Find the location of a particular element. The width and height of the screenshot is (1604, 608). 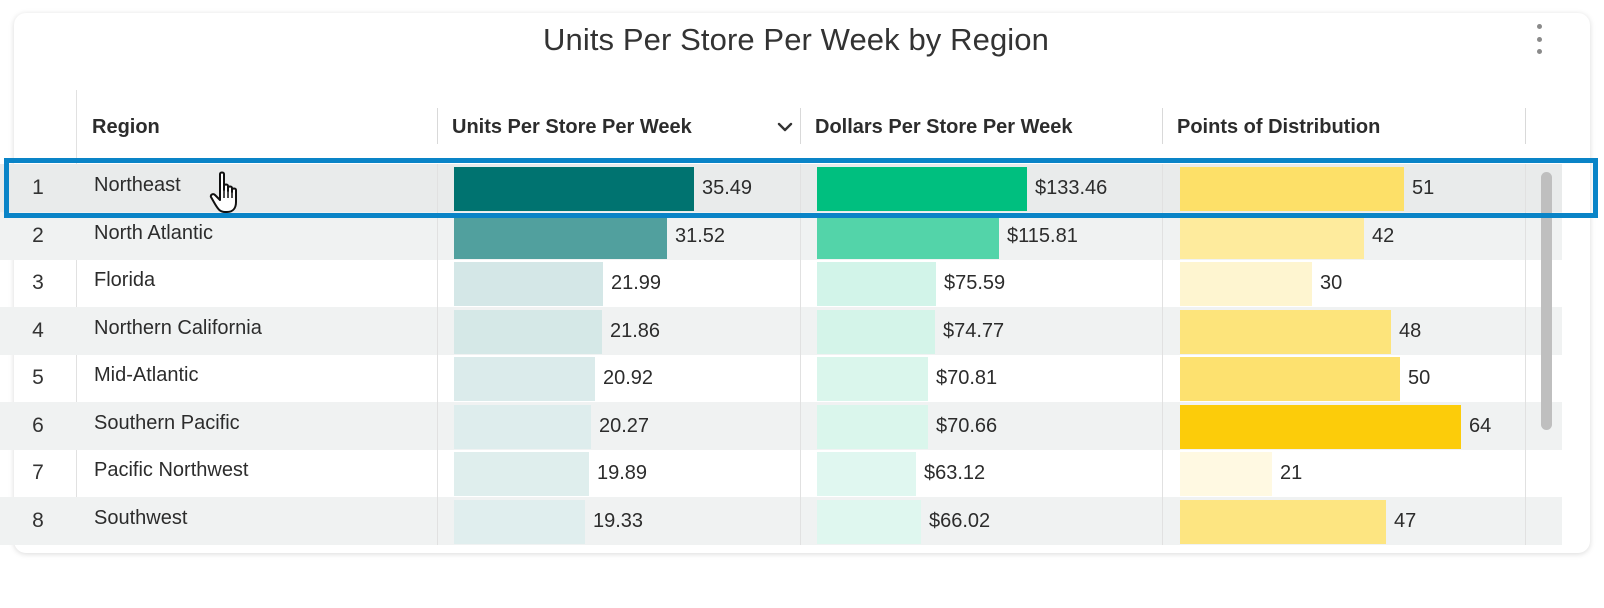

more-vertical-icon is located at coordinates (1539, 39).